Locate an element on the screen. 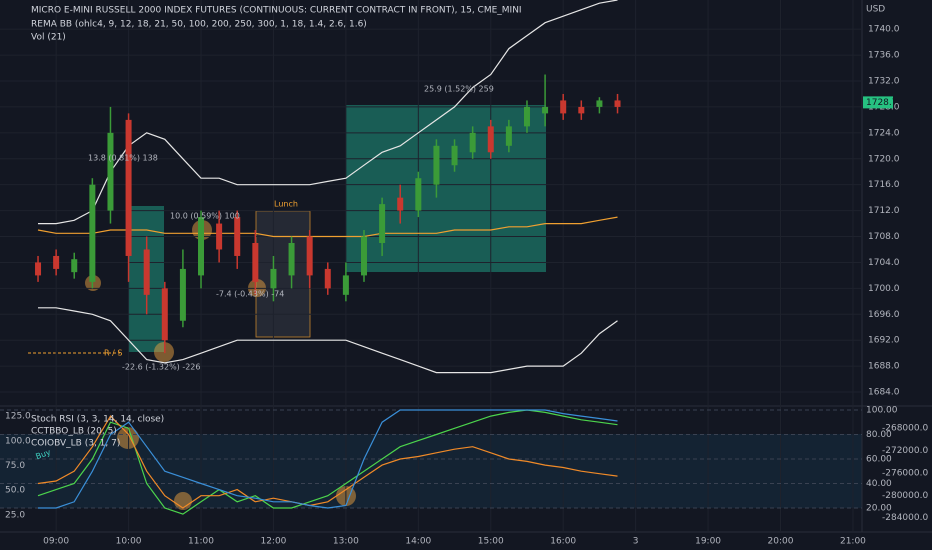 This screenshot has height=550, width=932. x-tick-label: 21:00 is located at coordinates (853, 542).